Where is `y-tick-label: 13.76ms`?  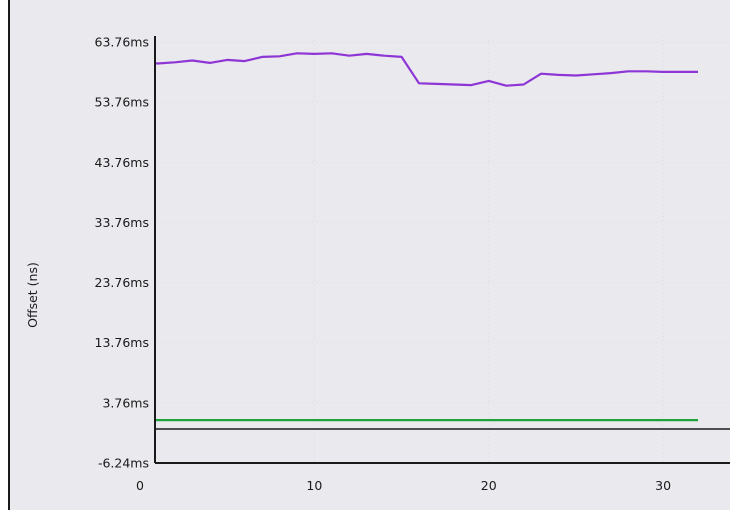 y-tick-label: 13.76ms is located at coordinates (122, 342).